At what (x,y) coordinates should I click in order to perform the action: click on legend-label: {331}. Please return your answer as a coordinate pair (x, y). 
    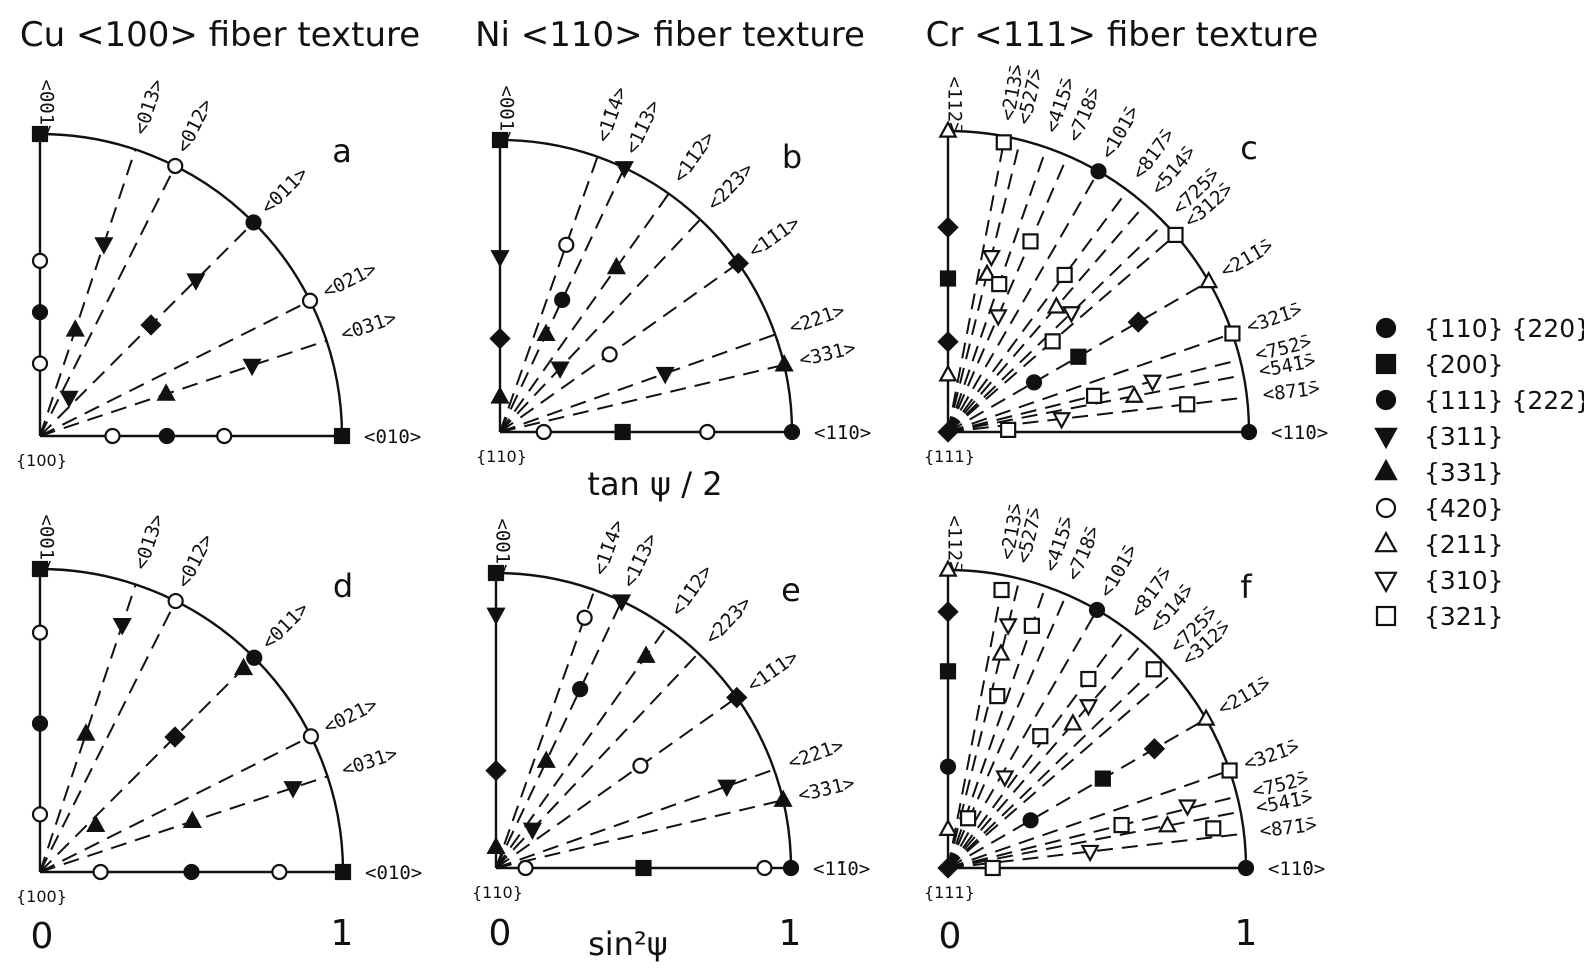
    Looking at the image, I should click on (1464, 472).